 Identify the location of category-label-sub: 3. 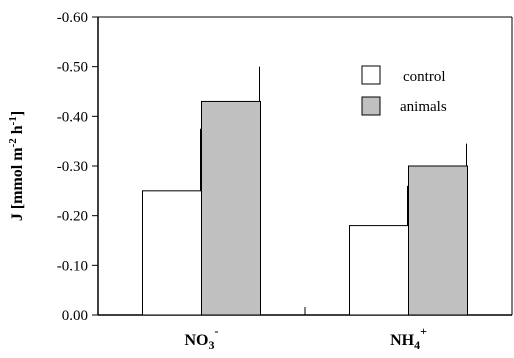
(212, 345).